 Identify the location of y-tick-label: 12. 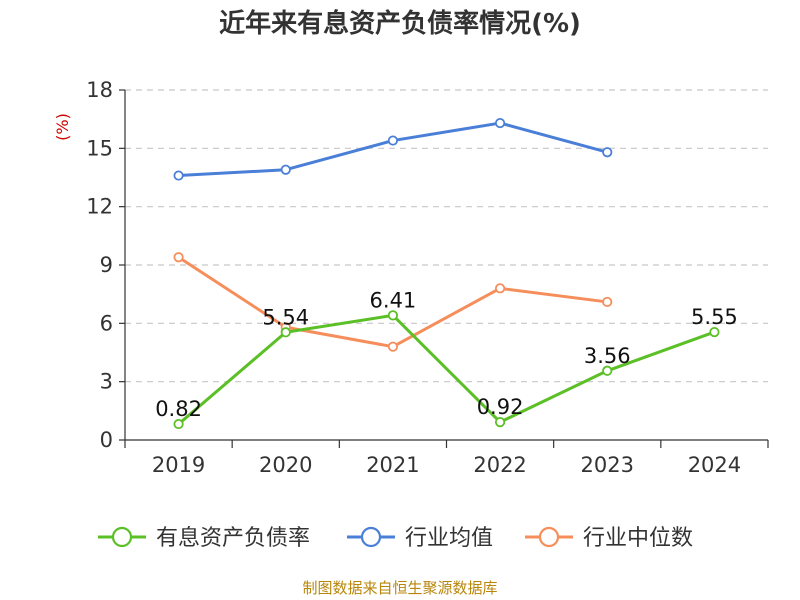
(99, 207).